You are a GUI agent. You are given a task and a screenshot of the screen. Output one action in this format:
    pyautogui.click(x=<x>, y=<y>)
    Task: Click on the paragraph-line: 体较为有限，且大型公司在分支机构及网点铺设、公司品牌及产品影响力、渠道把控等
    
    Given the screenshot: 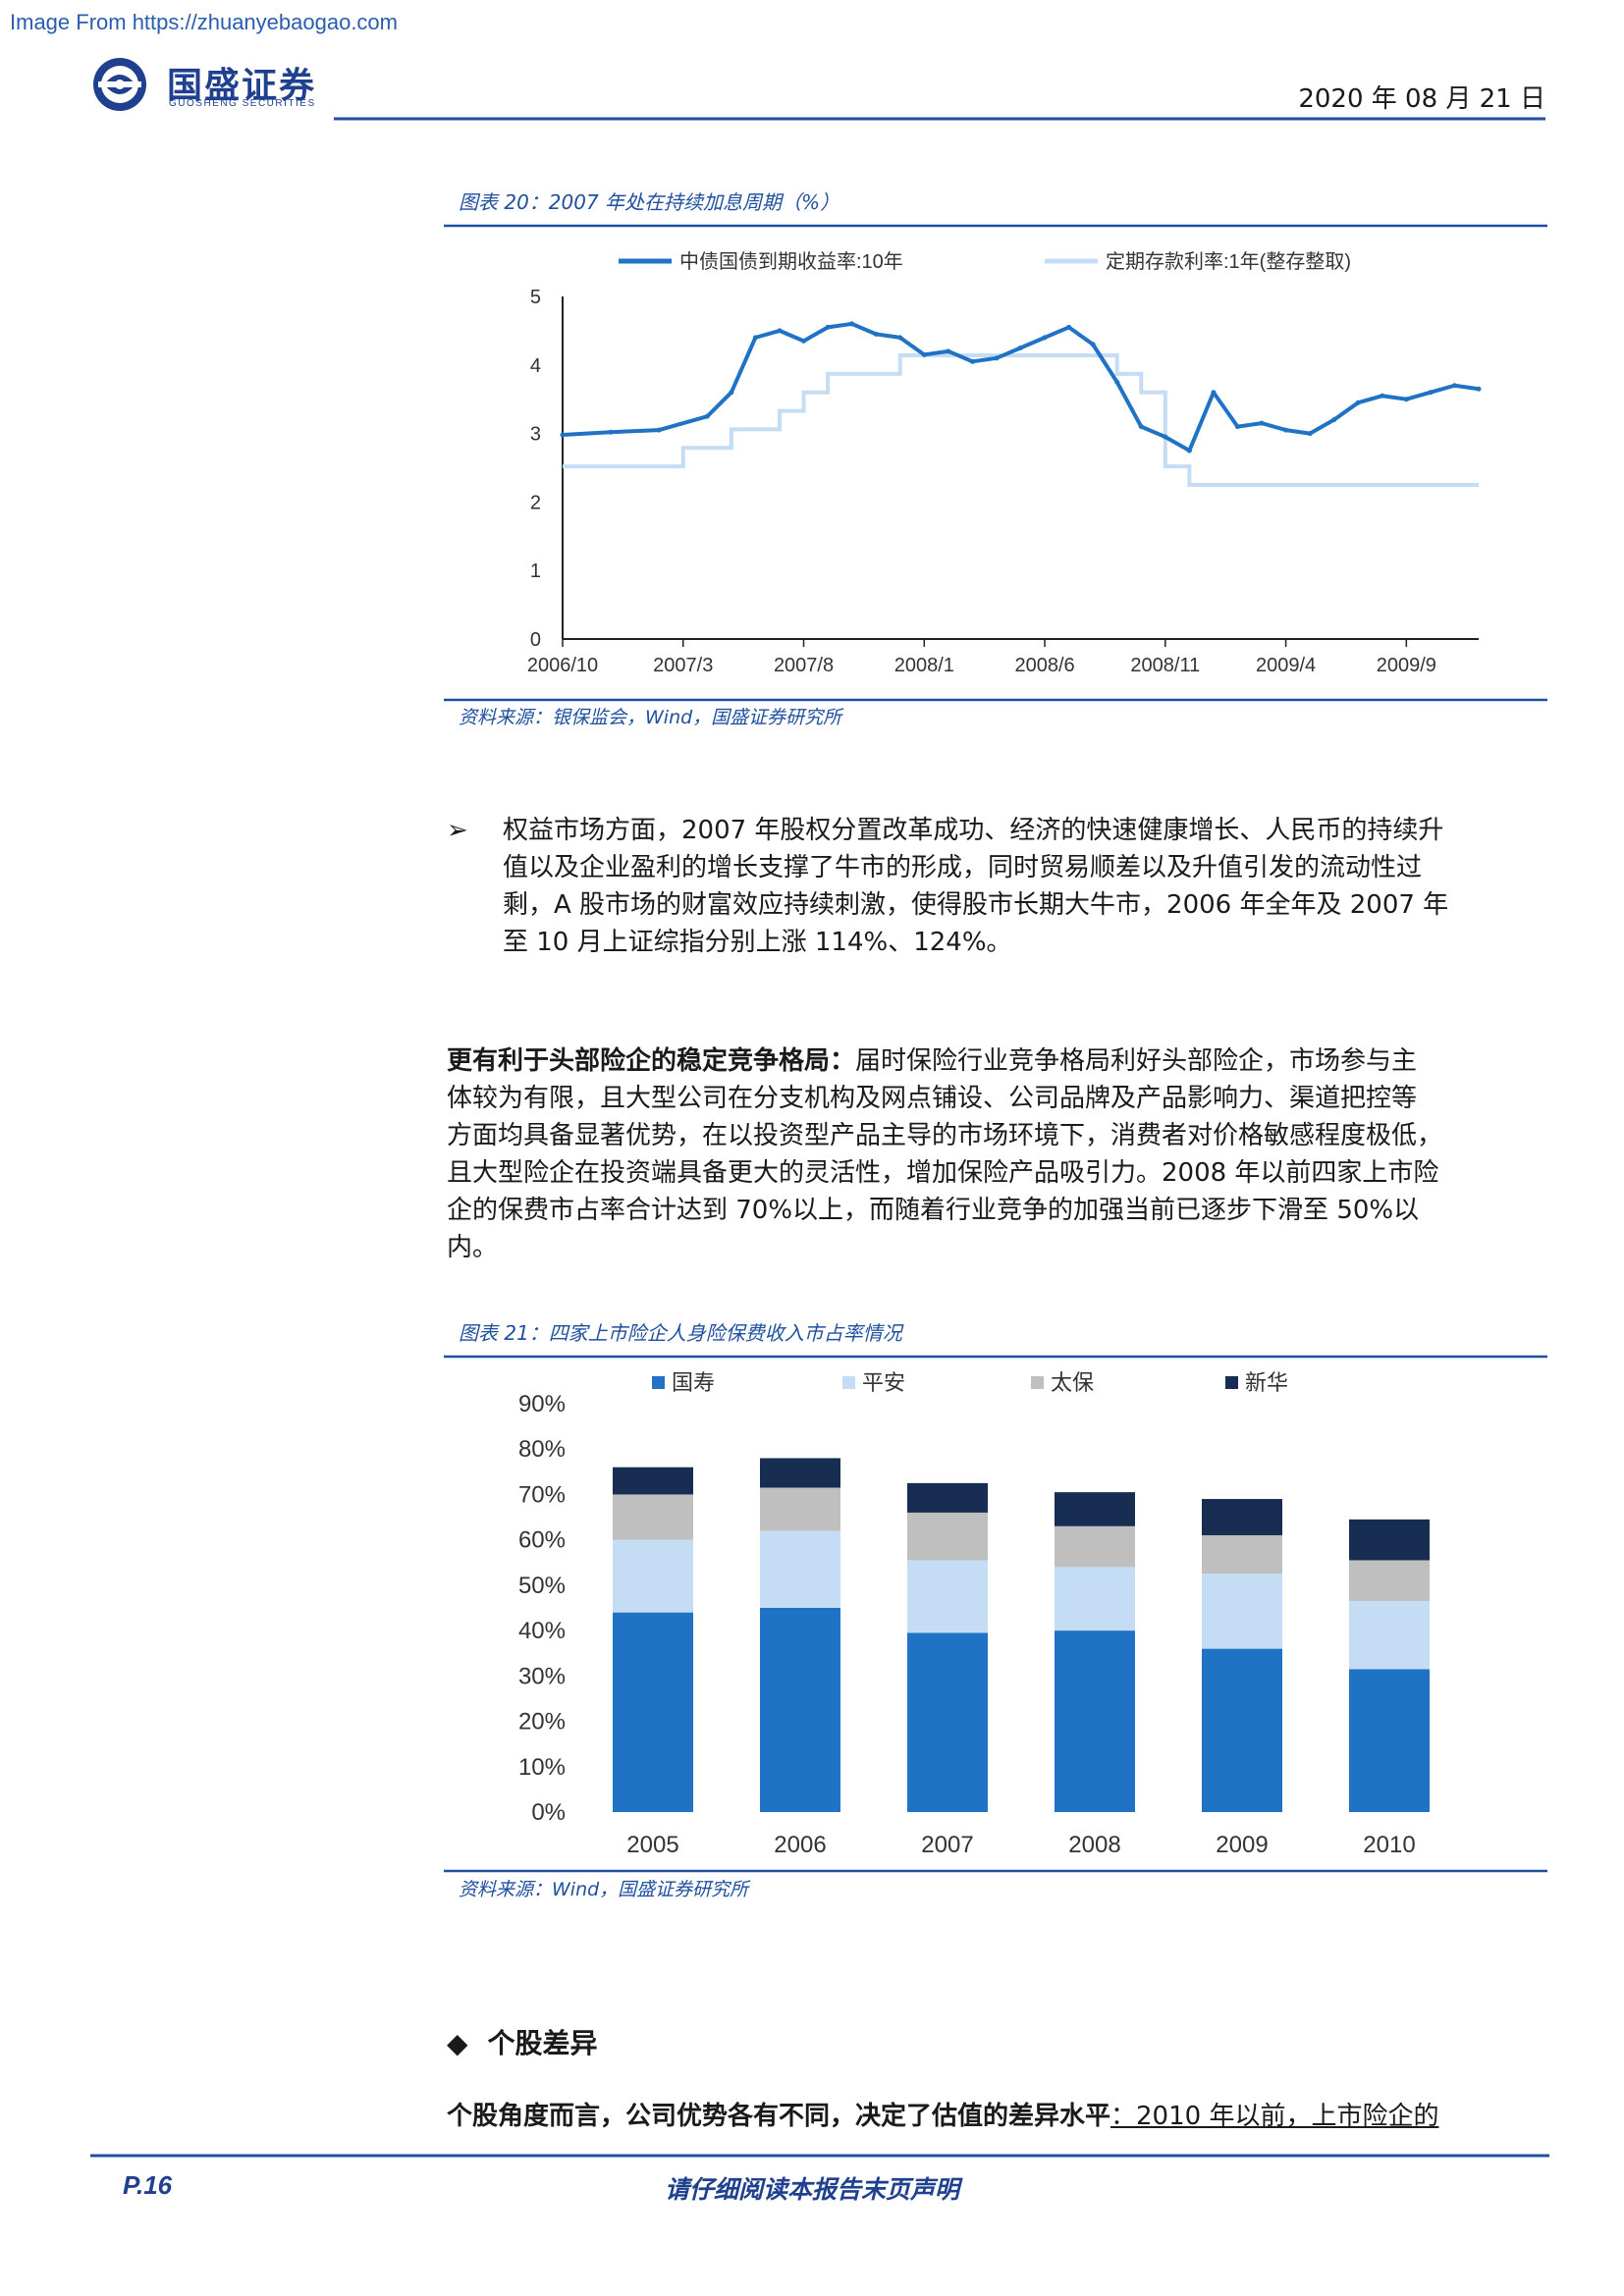 What is the action you would take?
    pyautogui.click(x=932, y=1098)
    